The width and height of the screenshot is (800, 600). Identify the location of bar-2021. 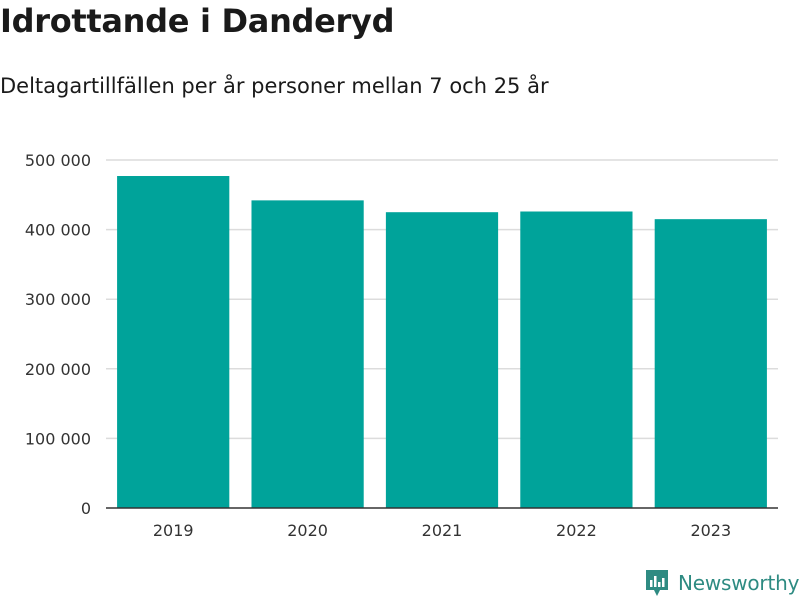
(442, 360).